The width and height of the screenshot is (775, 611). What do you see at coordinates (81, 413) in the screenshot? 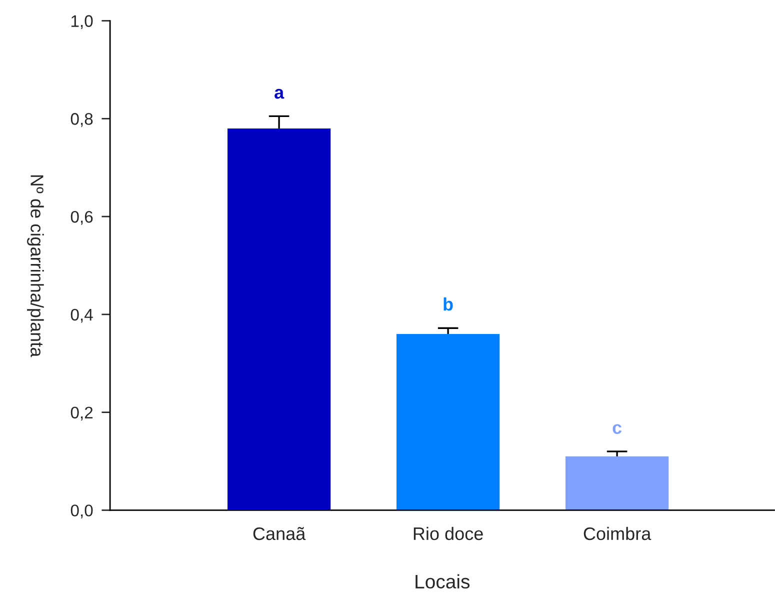
I see `y-tick-label: 0,2` at bounding box center [81, 413].